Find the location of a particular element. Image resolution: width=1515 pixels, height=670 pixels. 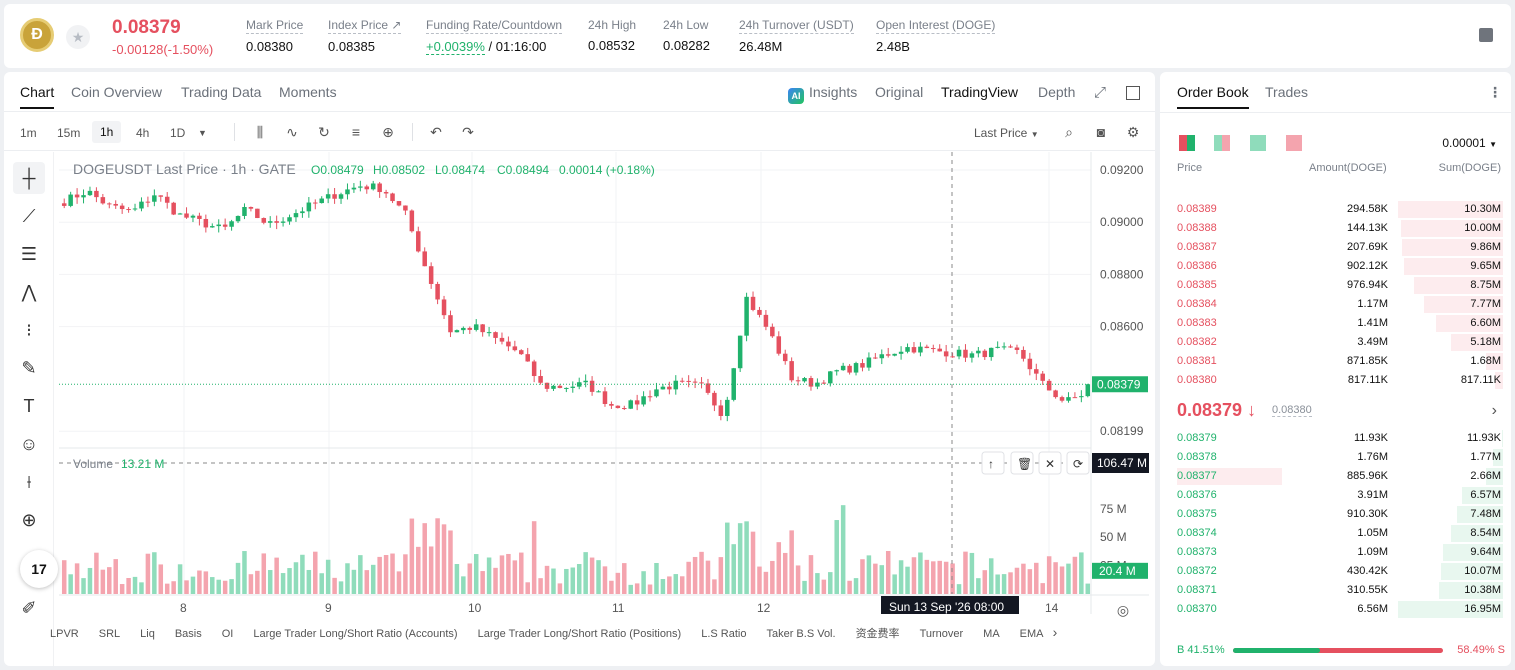

bid-row: 0.08371 310.55K 10.38M is located at coordinates (1335, 590).